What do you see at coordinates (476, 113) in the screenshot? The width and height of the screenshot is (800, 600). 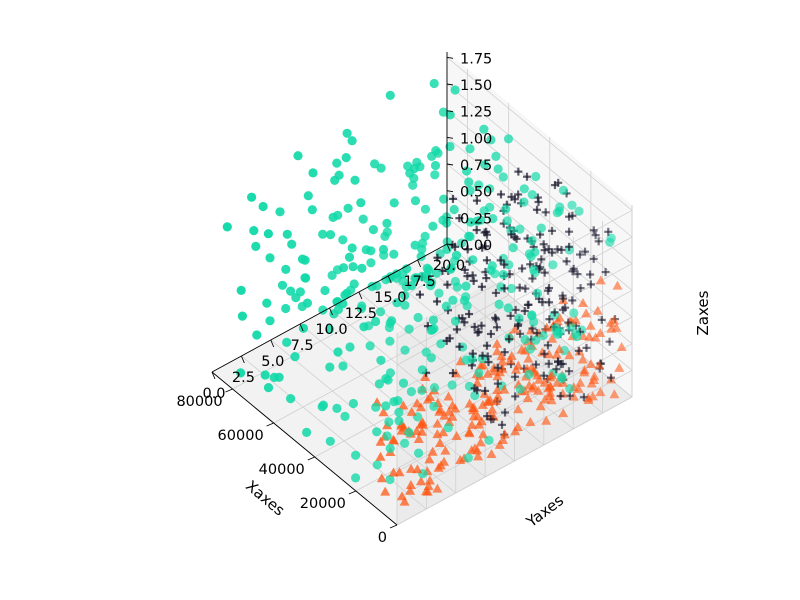 I see `z-tick-label: 1.25` at bounding box center [476, 113].